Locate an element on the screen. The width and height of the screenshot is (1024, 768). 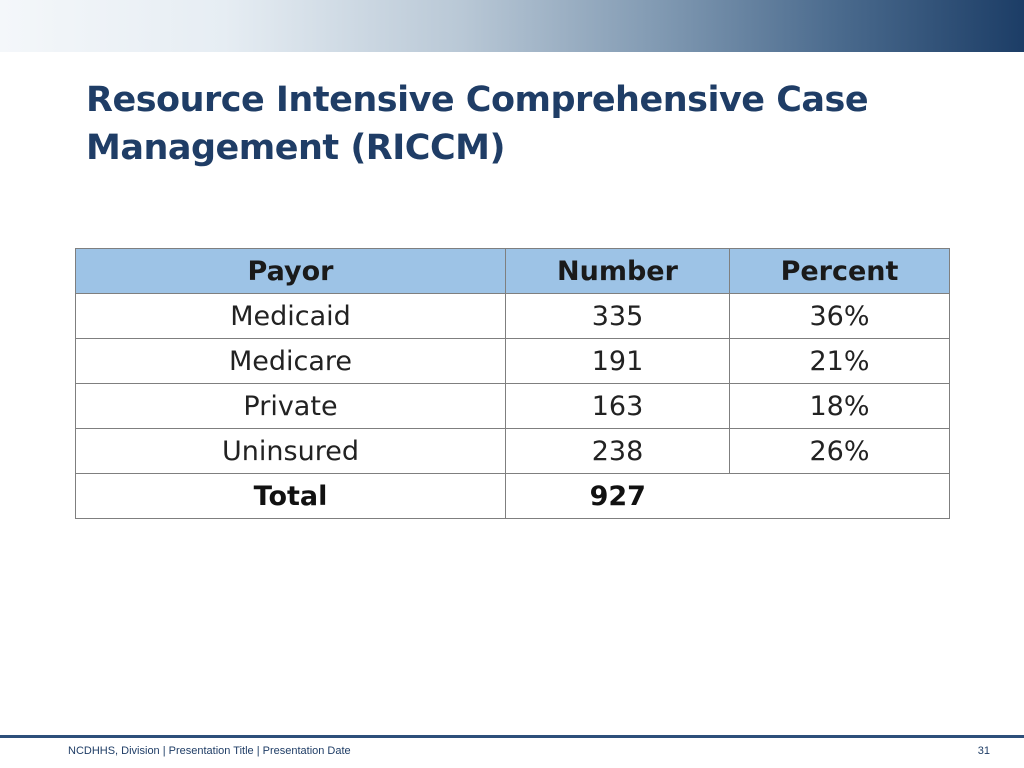
top-gradient-banner is located at coordinates (512, 26).